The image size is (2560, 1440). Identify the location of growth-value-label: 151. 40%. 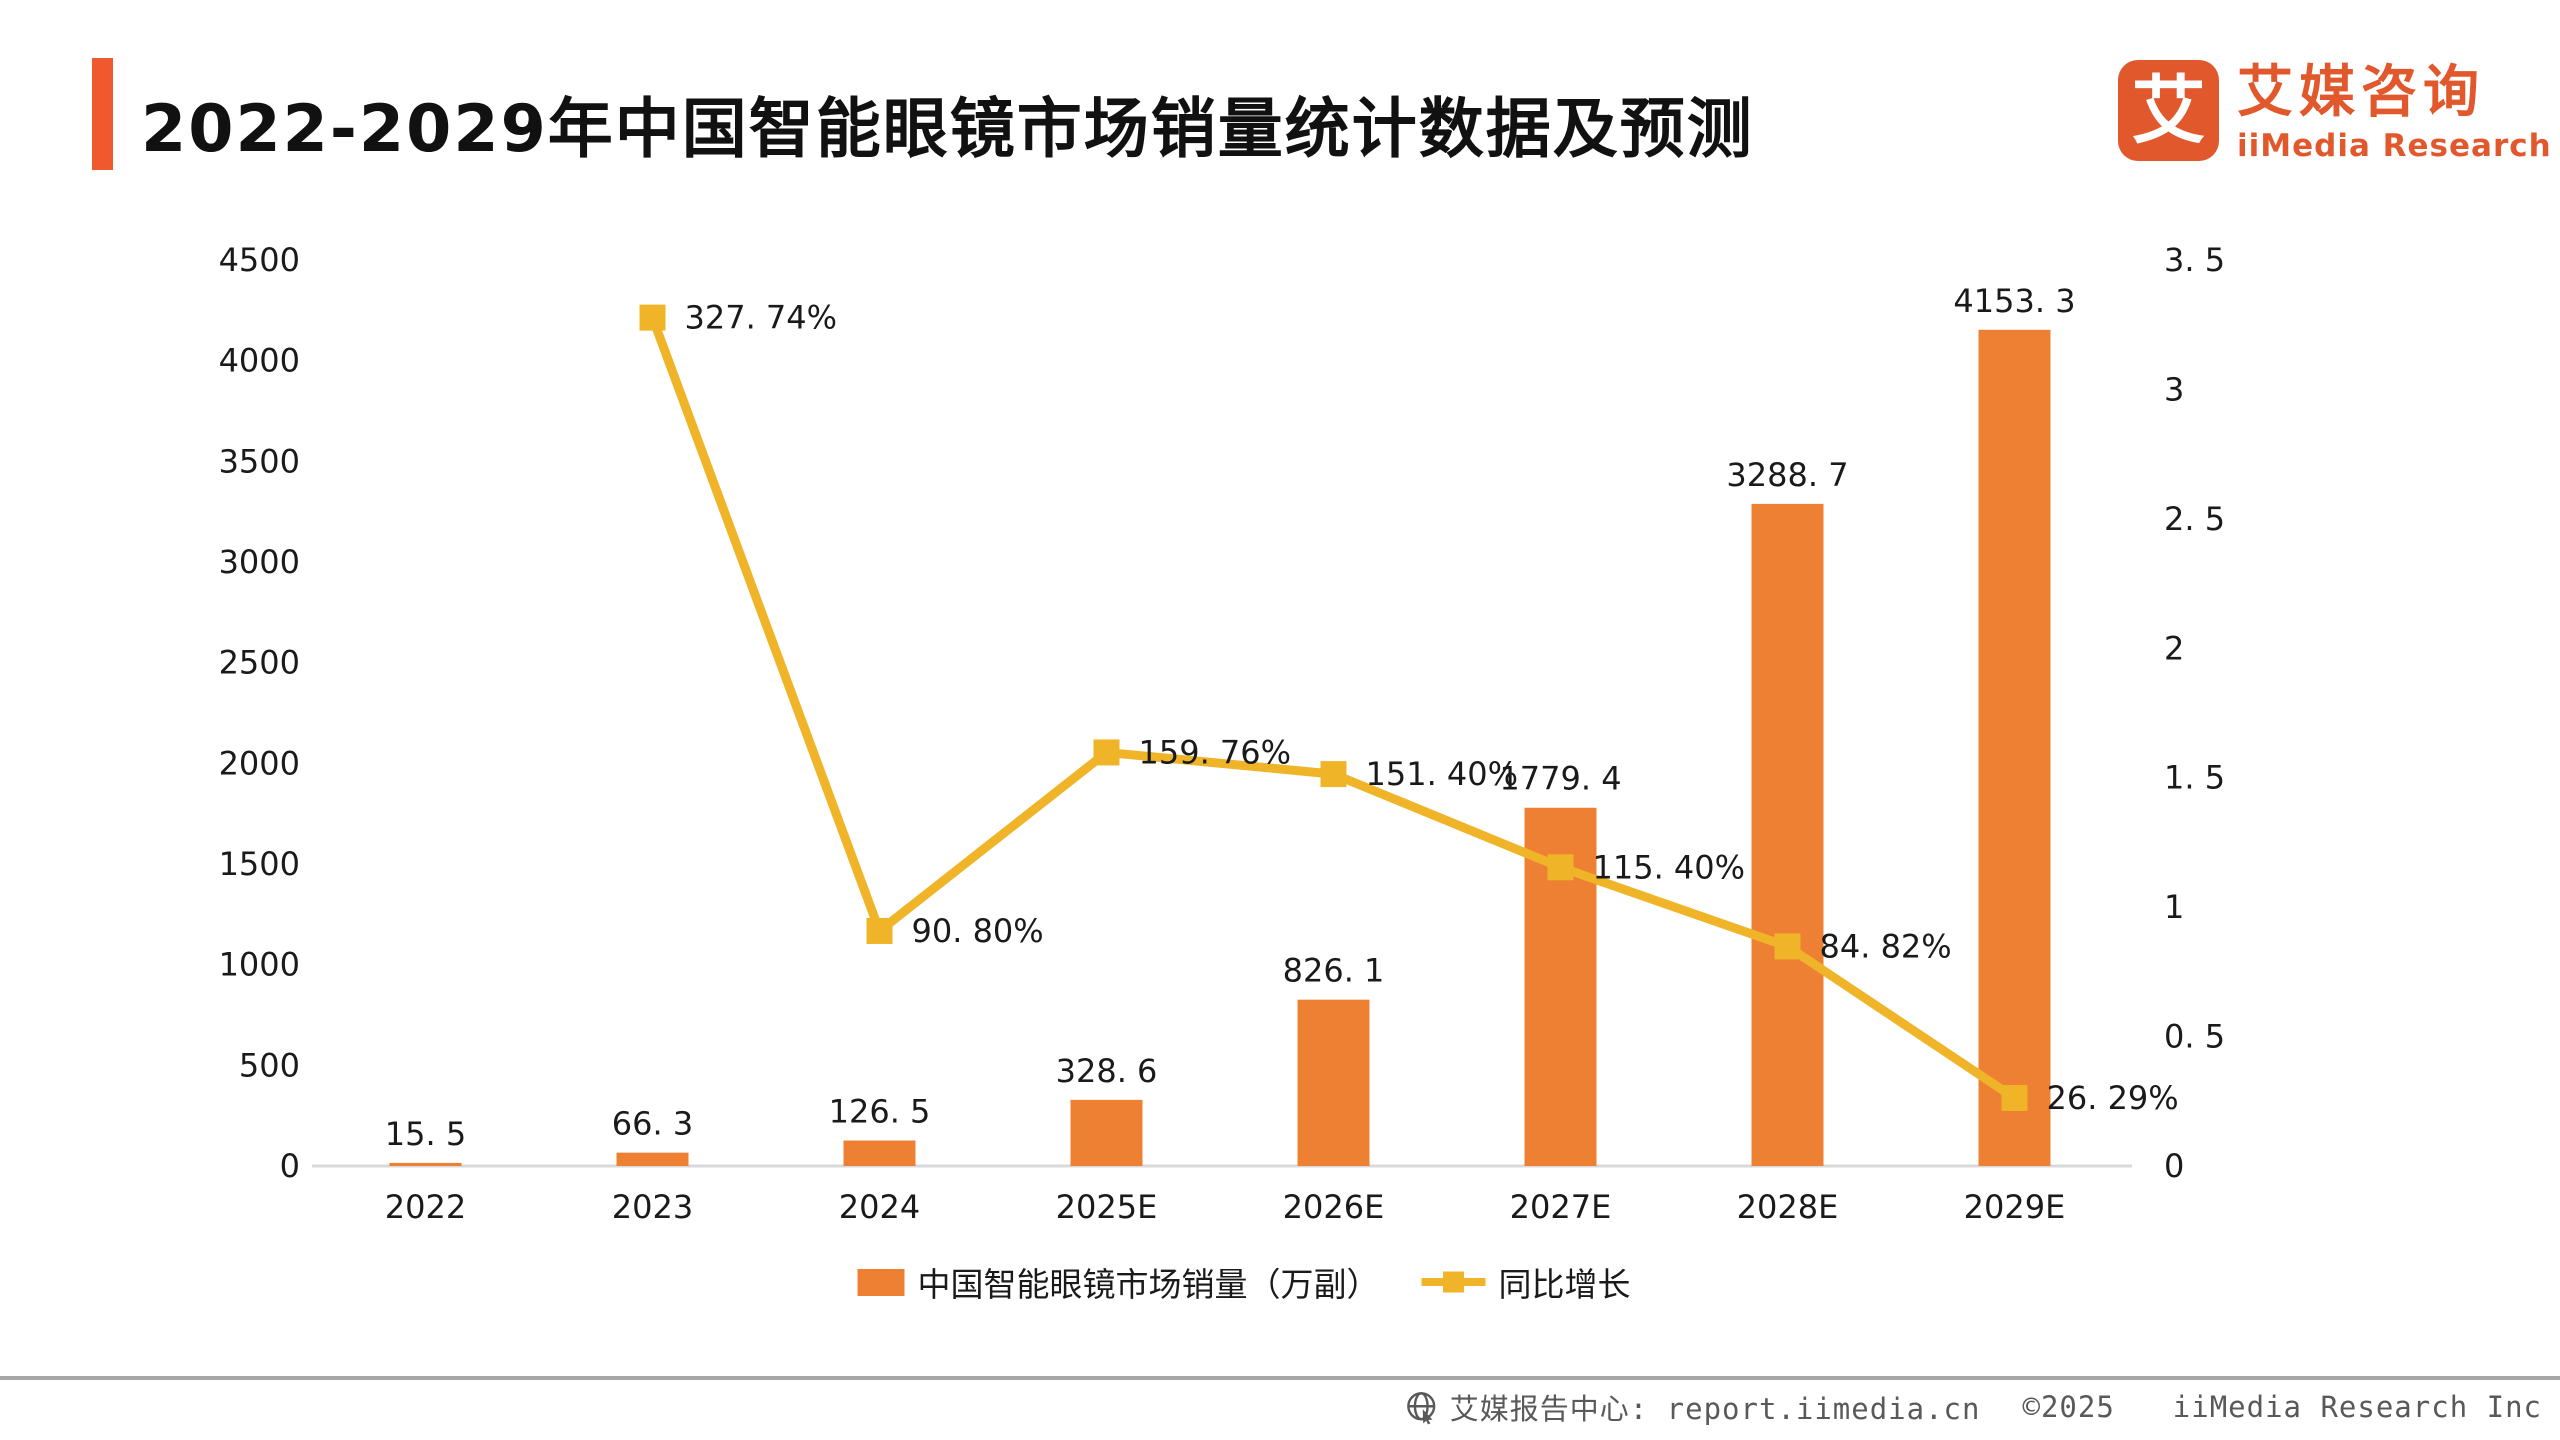
(1442, 774).